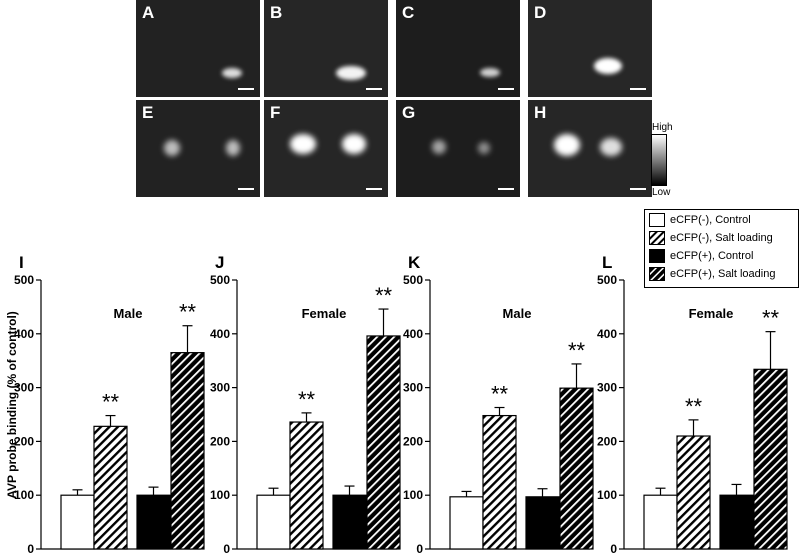  Describe the element at coordinates (414, 262) in the screenshot. I see `panel-label: K` at that location.